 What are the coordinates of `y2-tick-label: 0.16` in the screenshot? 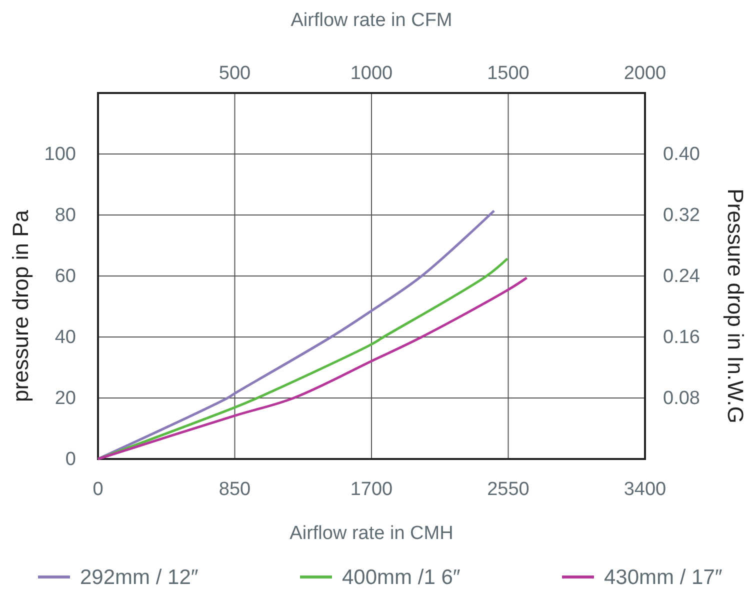 It's located at (681, 337).